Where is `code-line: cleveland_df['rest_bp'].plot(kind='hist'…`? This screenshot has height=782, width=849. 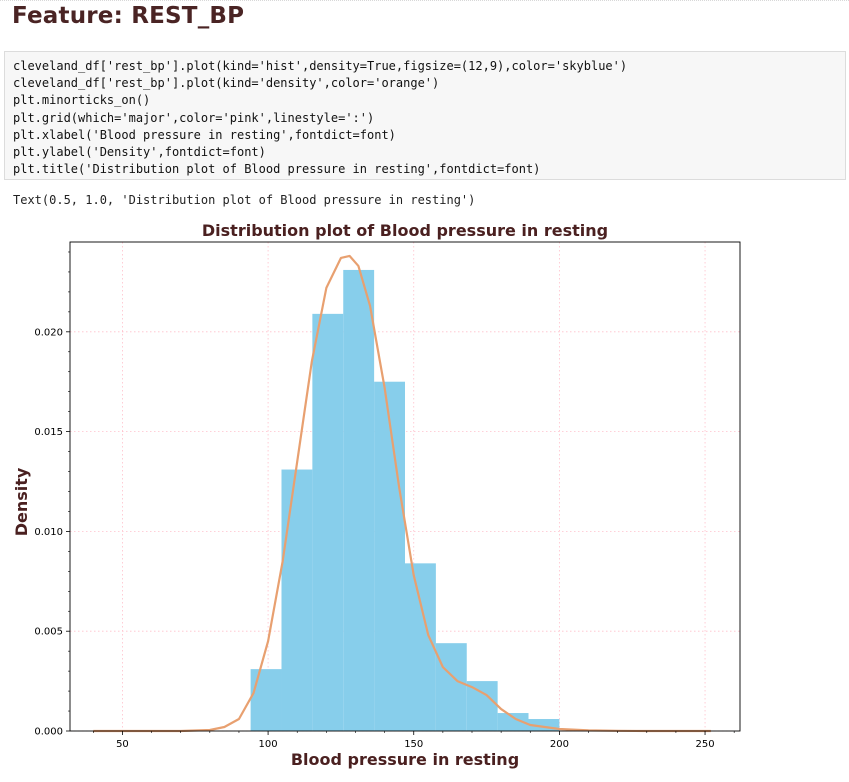
code-line: cleveland_df['rest_bp'].plot(kind='hist'… is located at coordinates (320, 66).